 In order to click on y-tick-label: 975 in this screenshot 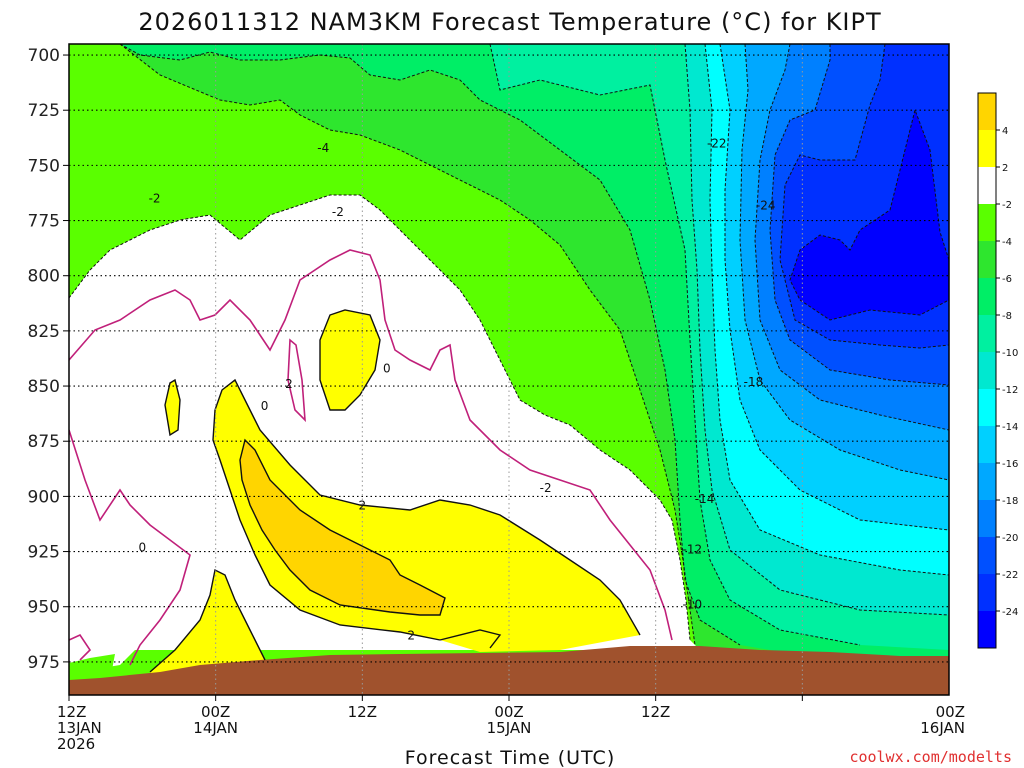, I will do `click(44, 663)`.